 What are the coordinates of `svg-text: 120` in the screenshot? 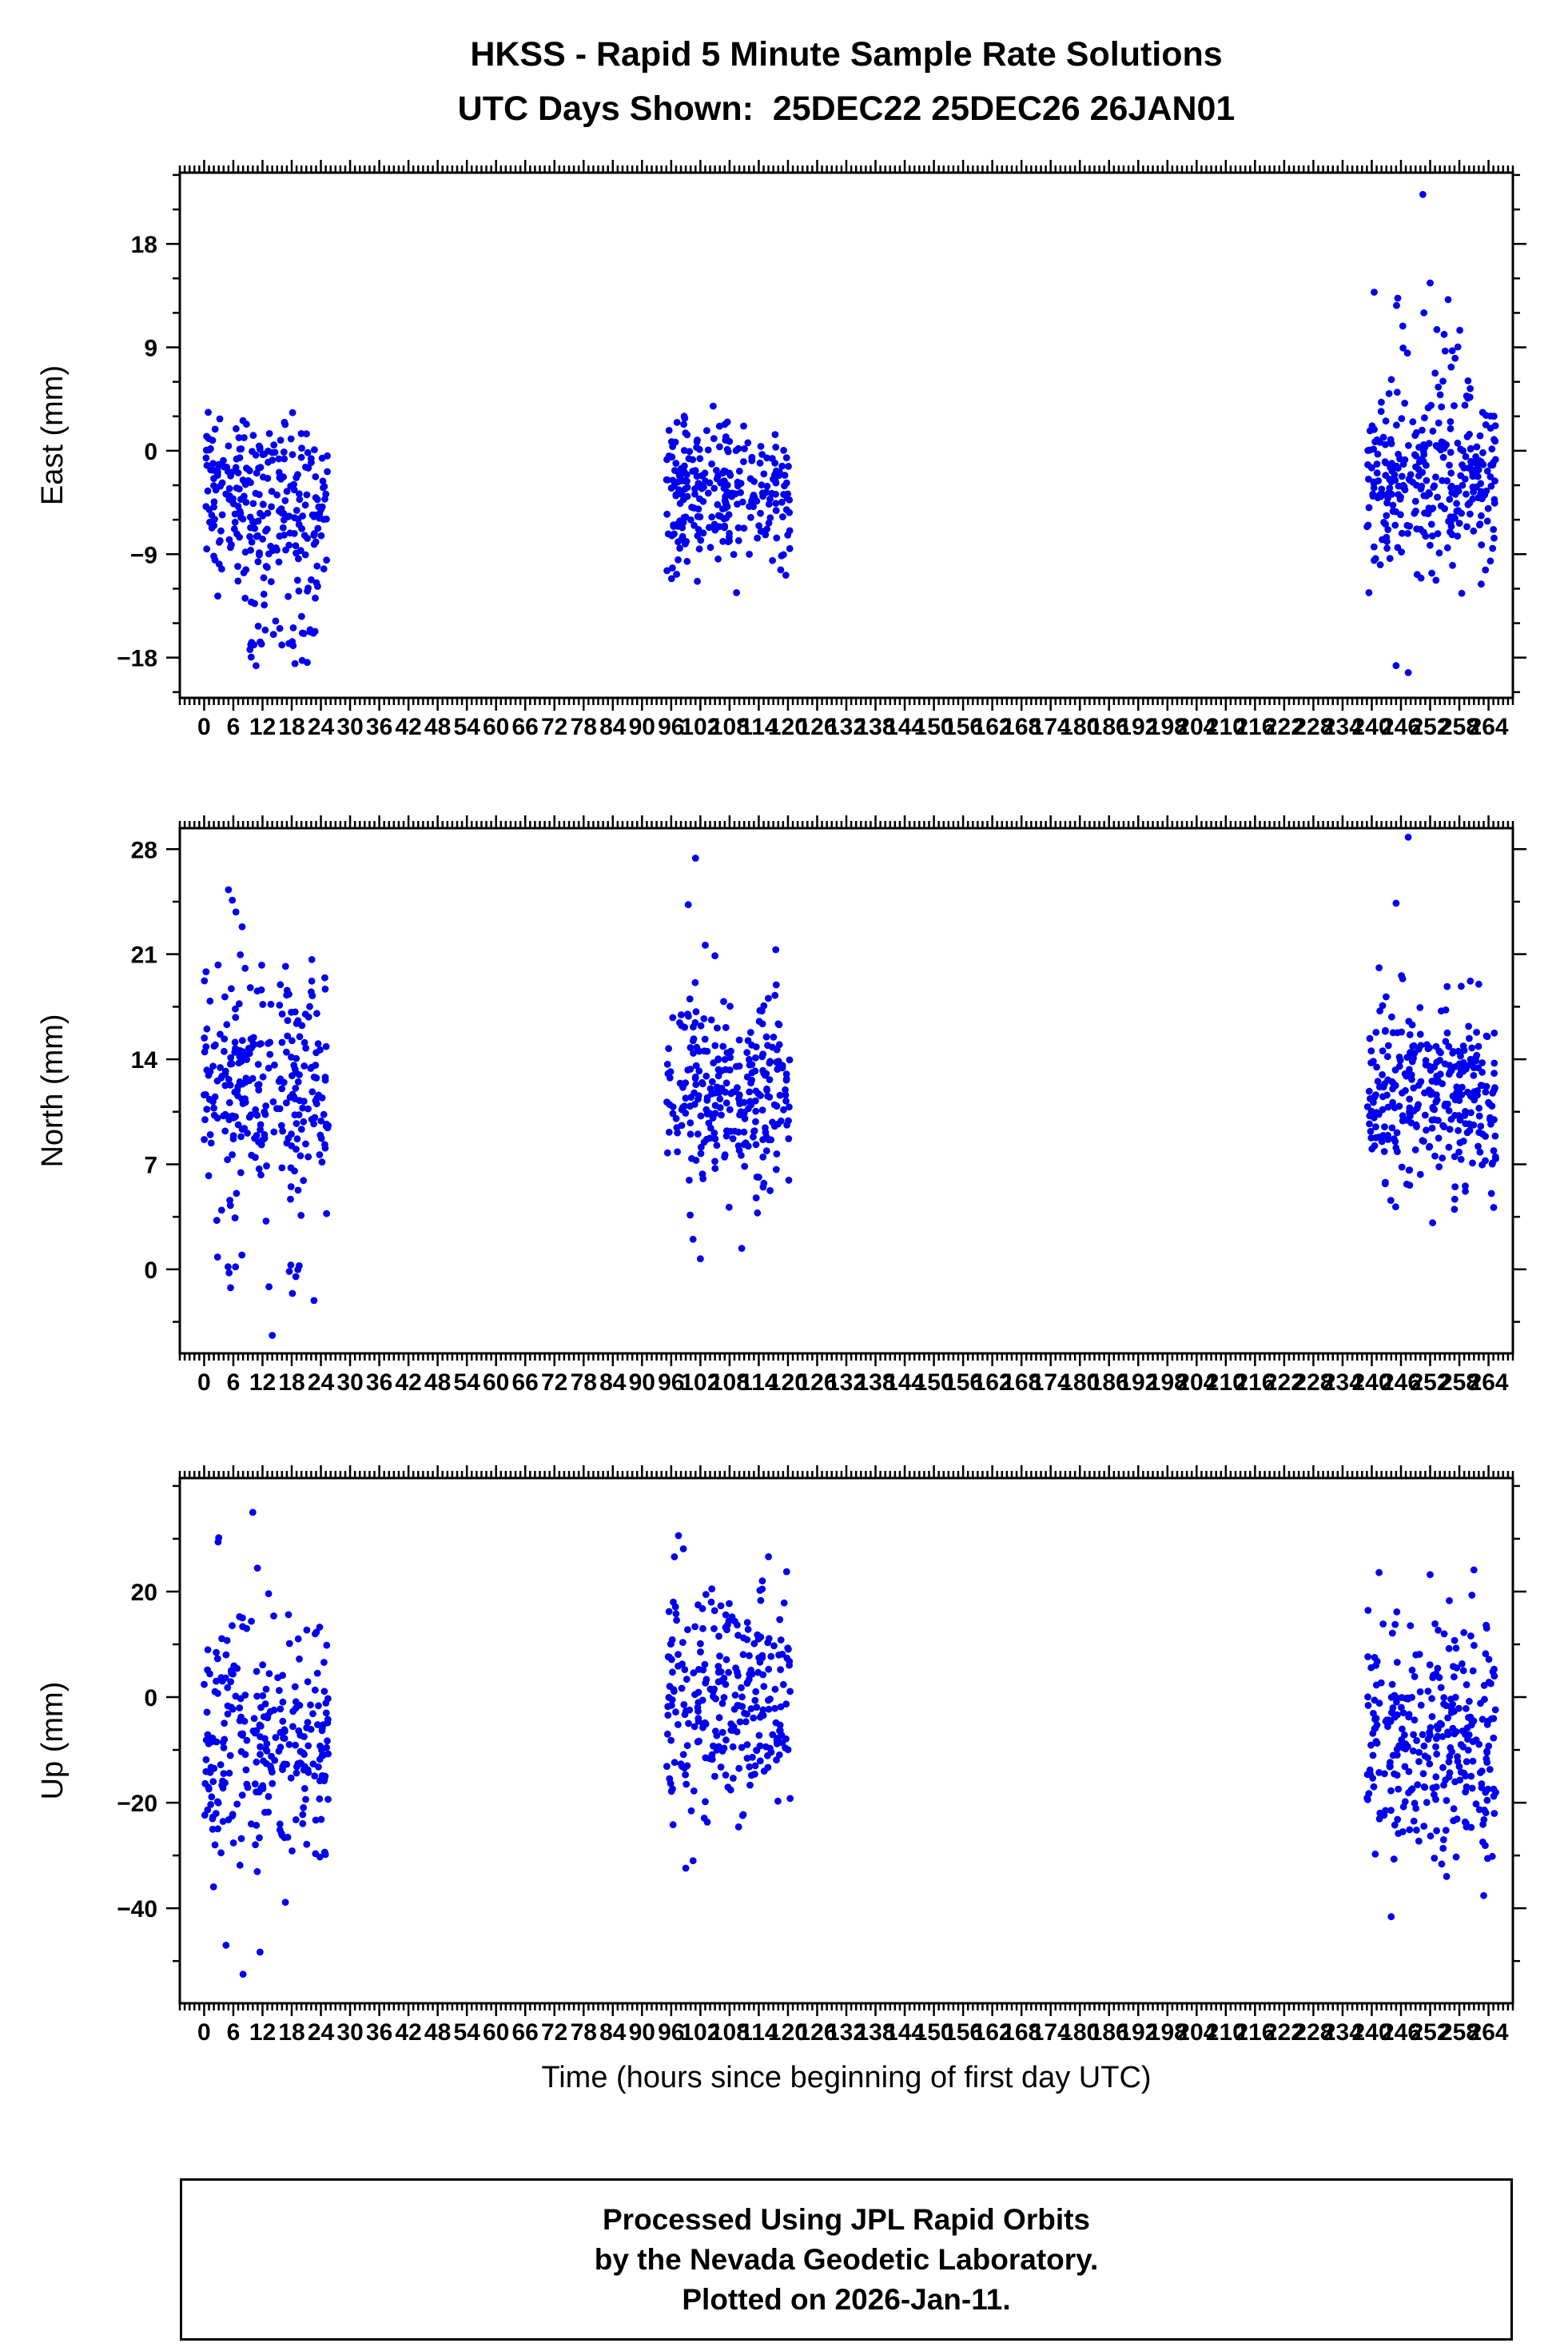 It's located at (788, 2032).